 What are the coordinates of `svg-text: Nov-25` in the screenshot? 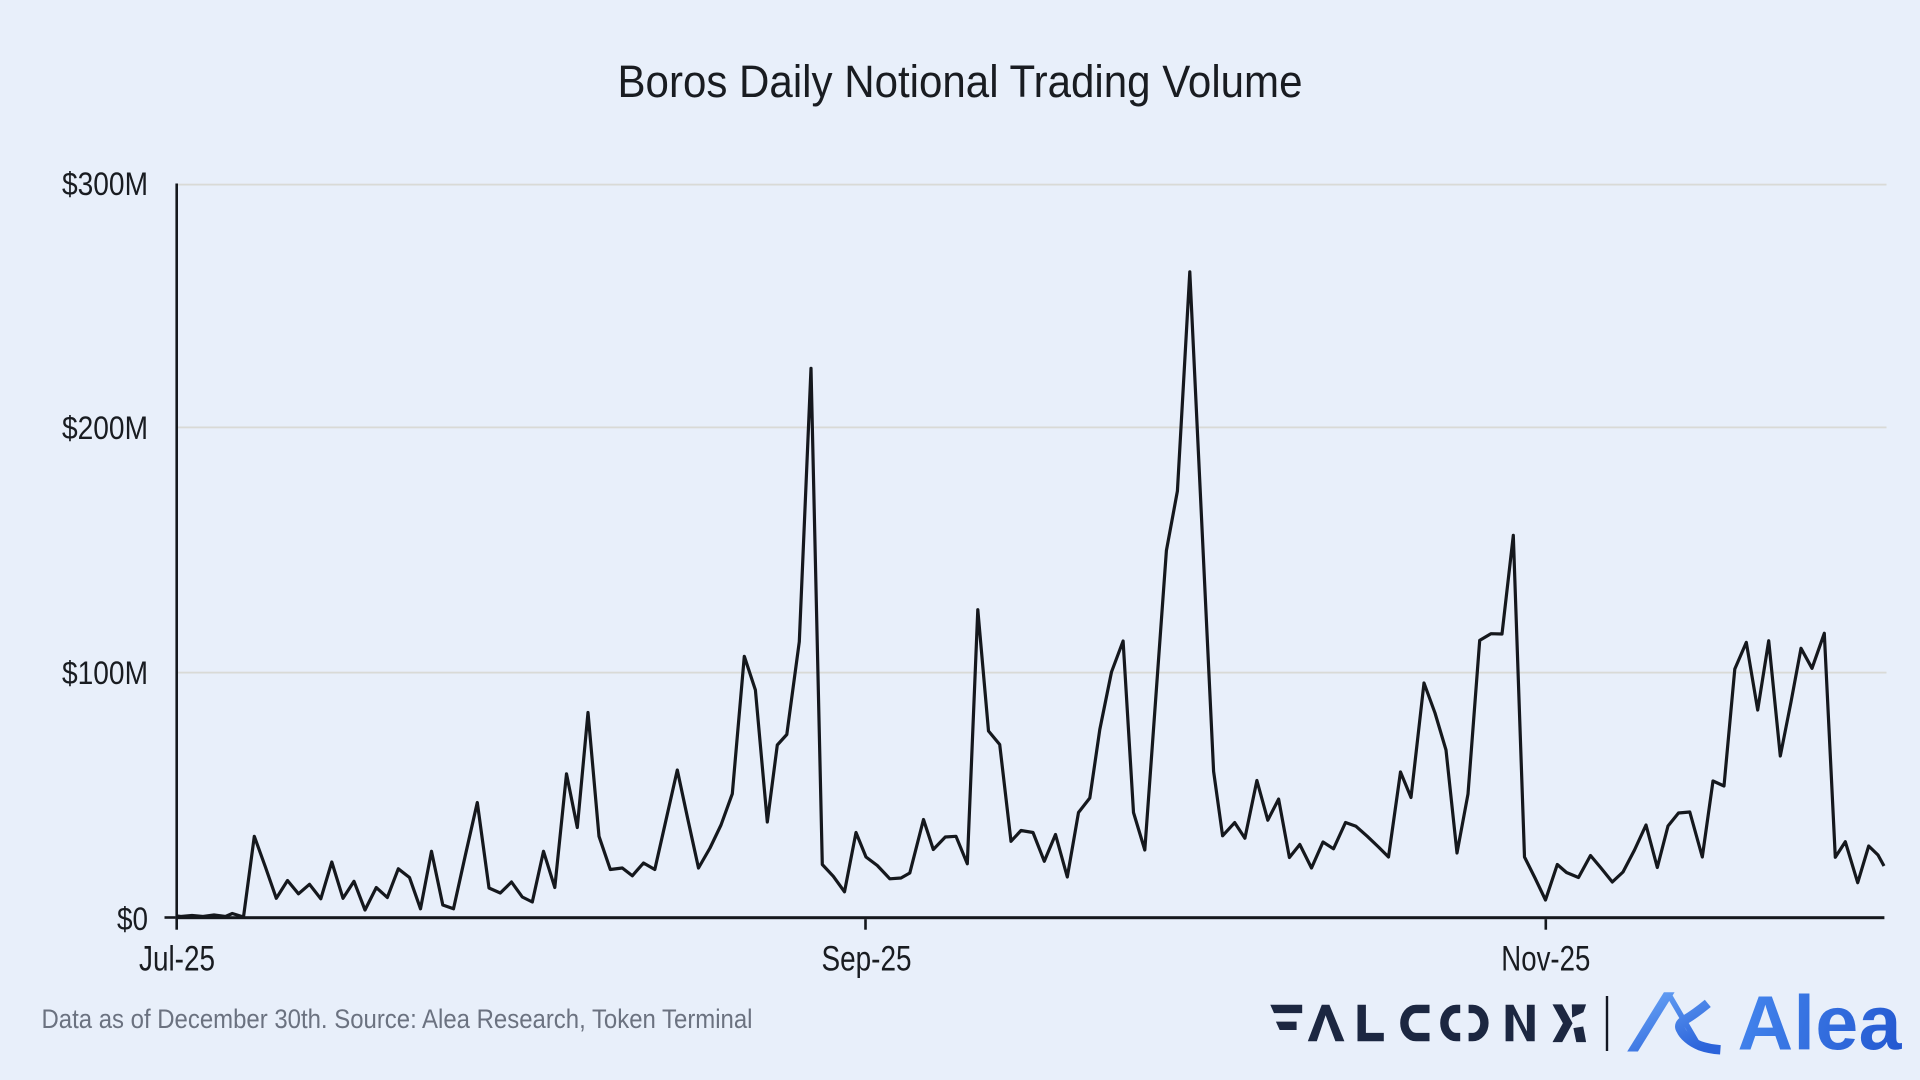 It's located at (1545, 959).